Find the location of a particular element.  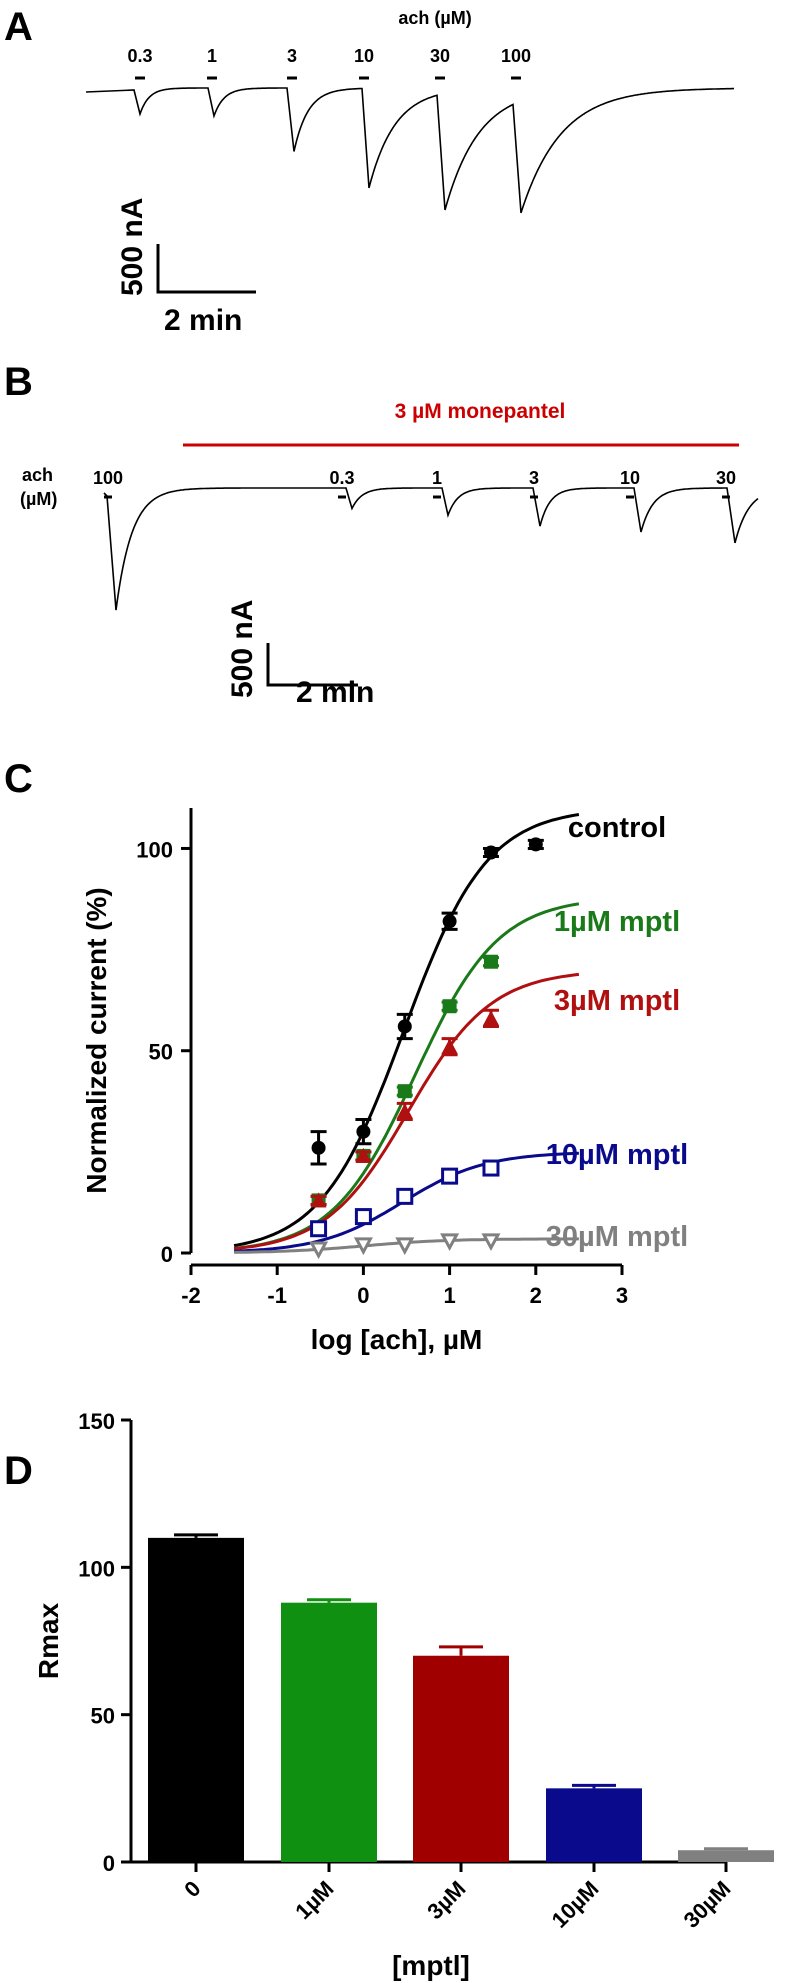

panel-d-y-tick-label: 150 is located at coordinates (96, 1421).